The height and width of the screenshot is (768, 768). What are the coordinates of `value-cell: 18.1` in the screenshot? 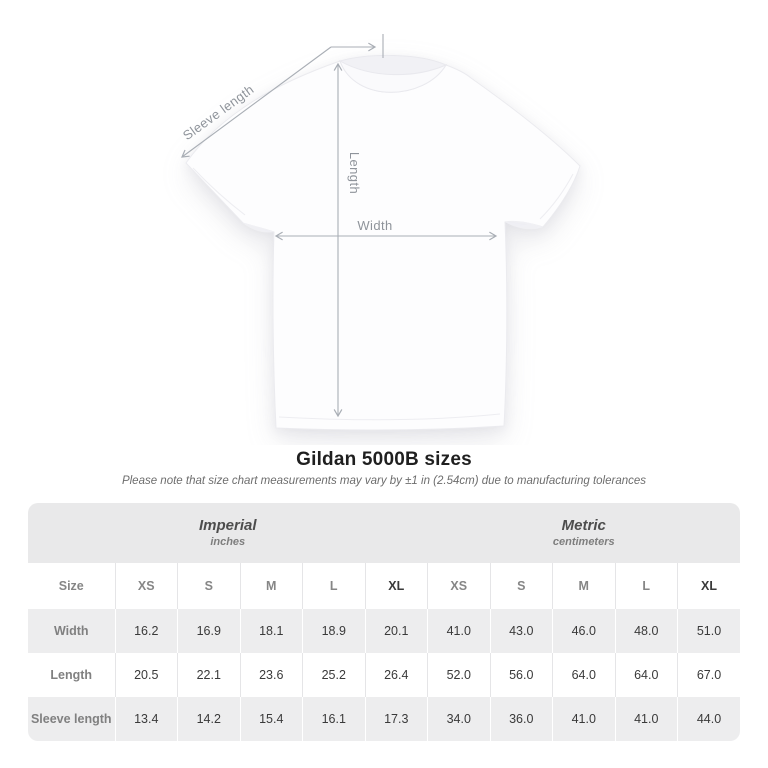 It's located at (271, 631).